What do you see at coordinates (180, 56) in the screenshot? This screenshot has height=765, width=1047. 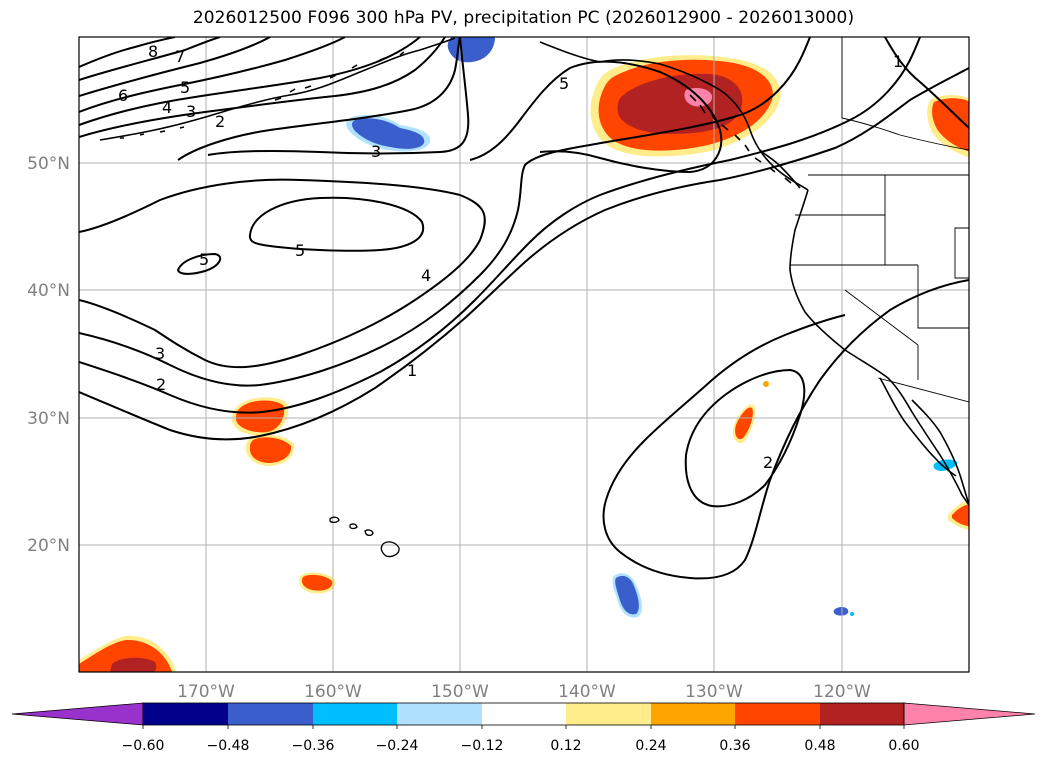 I see `pv-label: 7` at bounding box center [180, 56].